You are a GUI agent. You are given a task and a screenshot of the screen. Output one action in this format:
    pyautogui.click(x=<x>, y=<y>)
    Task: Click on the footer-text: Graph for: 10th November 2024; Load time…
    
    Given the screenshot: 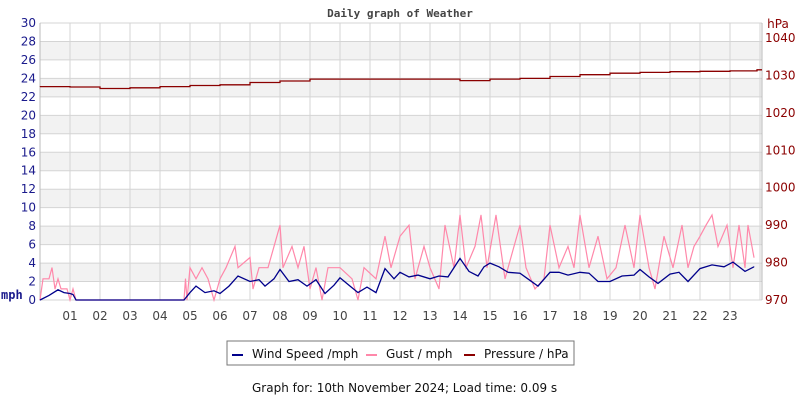 What is the action you would take?
    pyautogui.click(x=404, y=388)
    